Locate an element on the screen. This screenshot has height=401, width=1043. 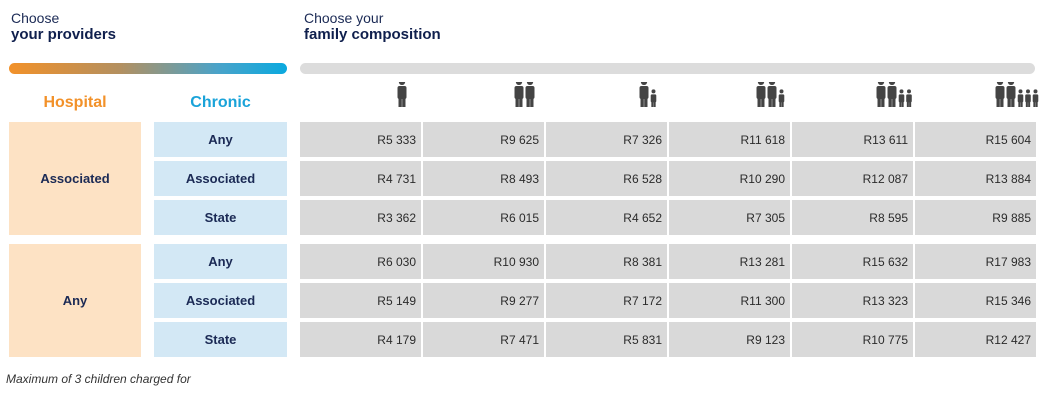
1-adult-icon-svg is located at coordinates (401, 94).